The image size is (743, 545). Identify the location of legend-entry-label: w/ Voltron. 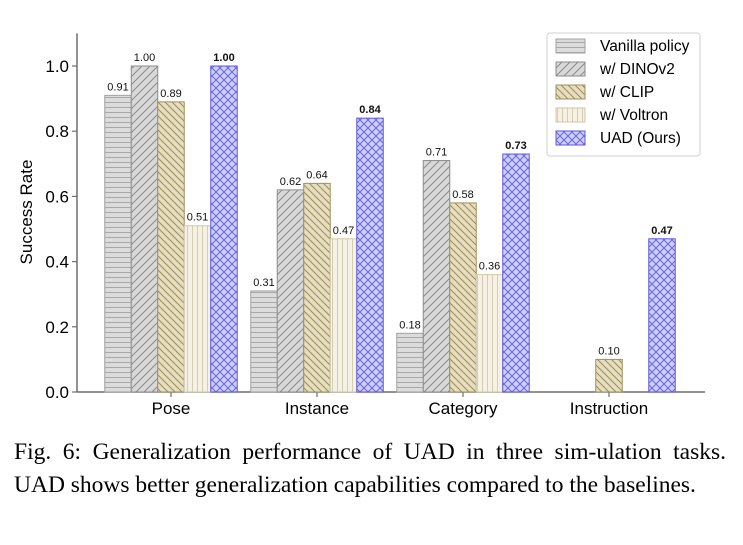
(633, 115).